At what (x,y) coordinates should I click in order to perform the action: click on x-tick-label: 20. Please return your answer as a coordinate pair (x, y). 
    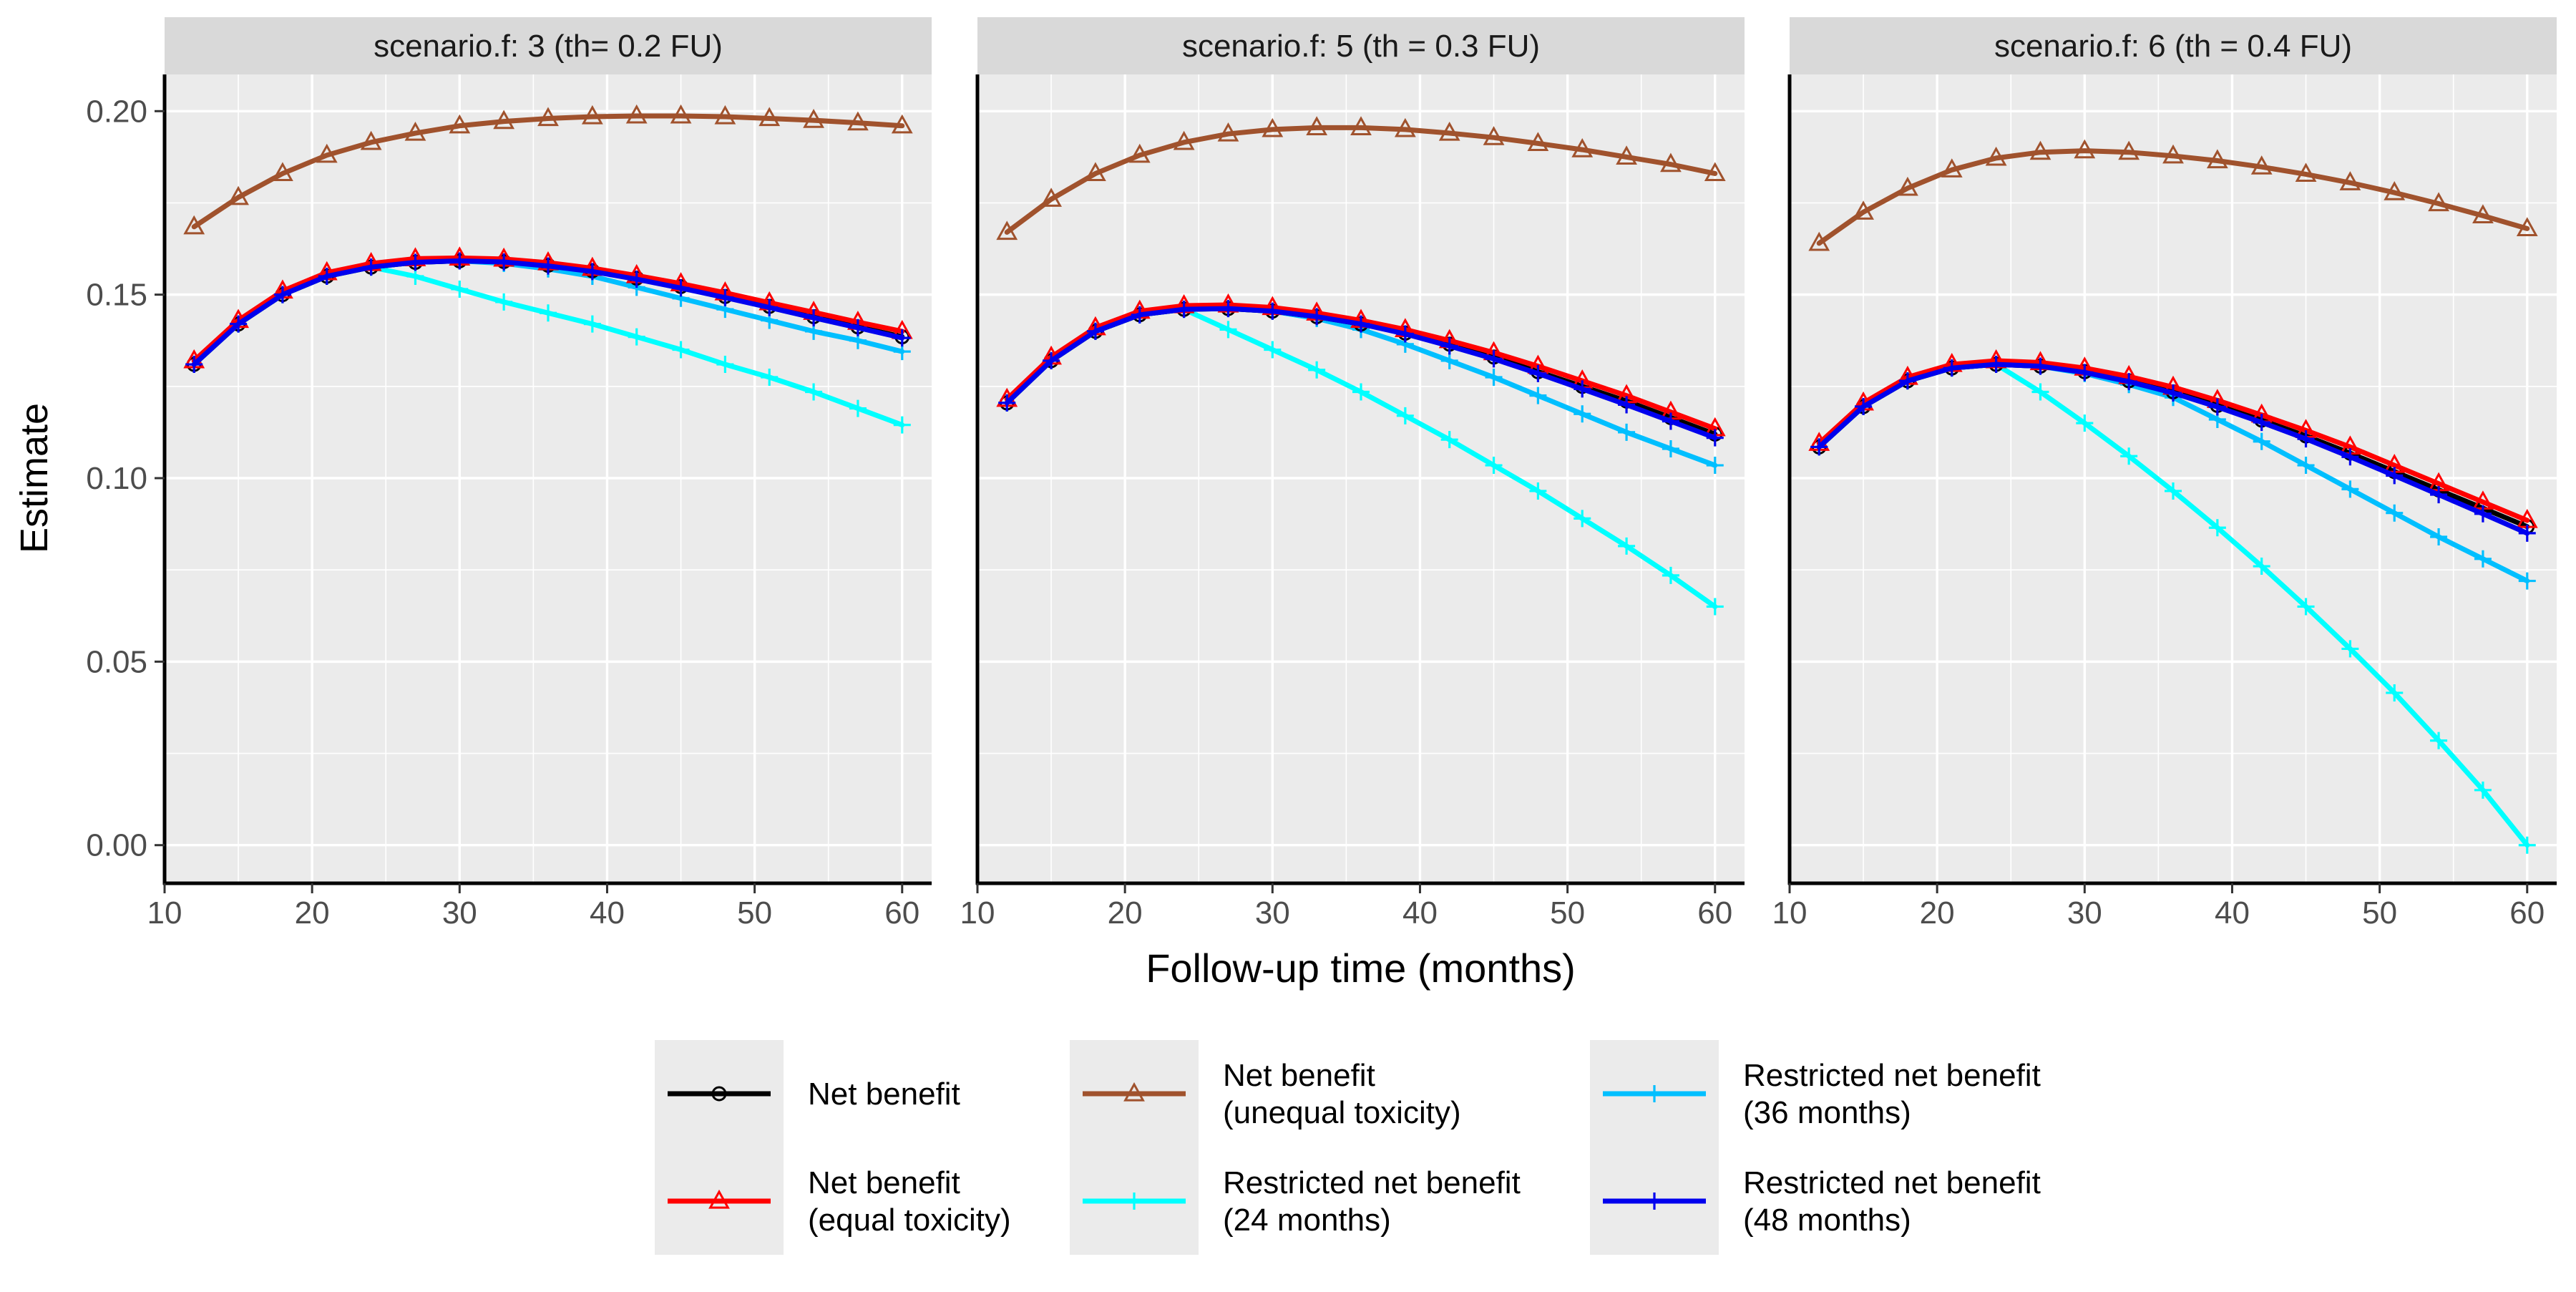
    Looking at the image, I should click on (312, 913).